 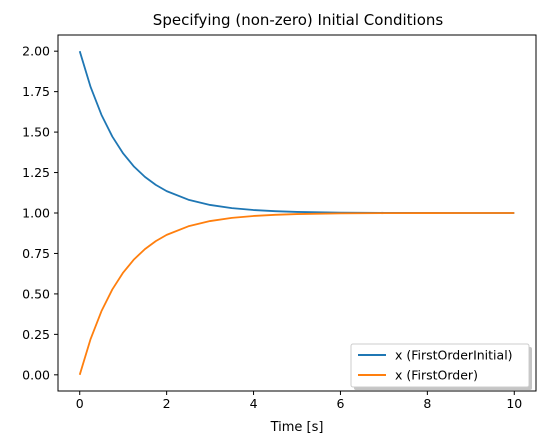 I want to click on y-tick-label: 2.00, so click(x=36, y=51).